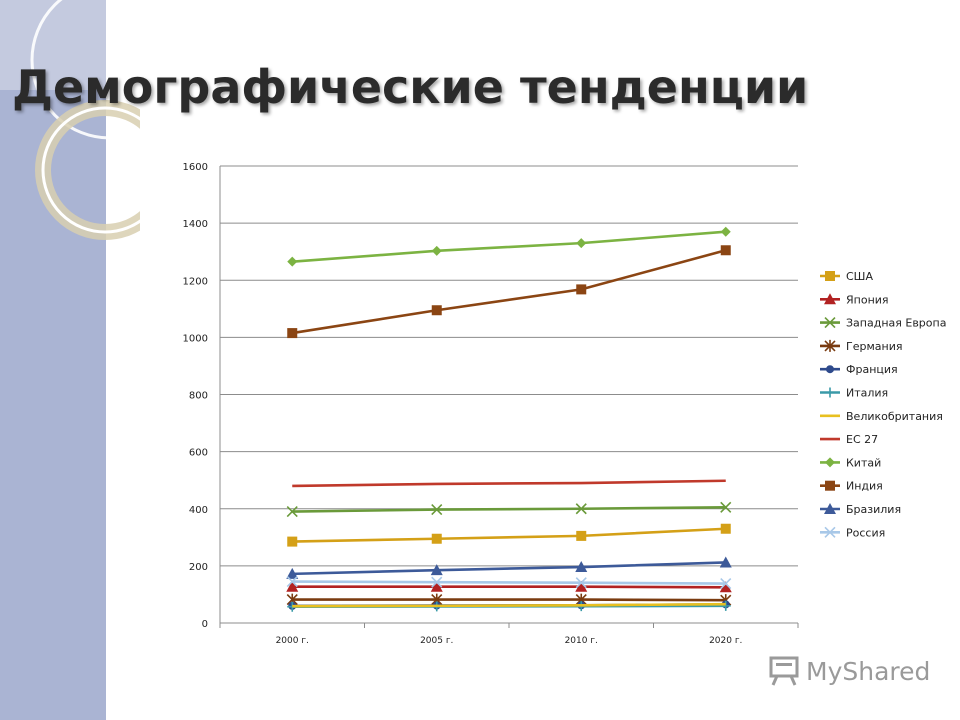 The width and height of the screenshot is (960, 720). I want to click on side-band-top, so click(53, 45).